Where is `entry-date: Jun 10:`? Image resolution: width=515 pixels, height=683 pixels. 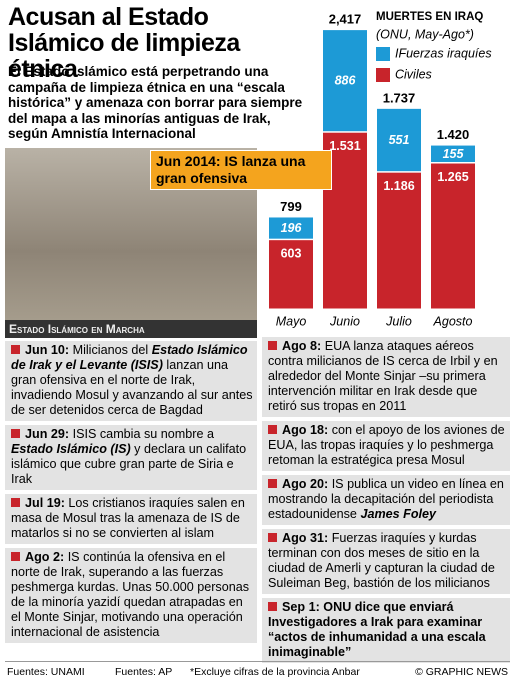 entry-date: Jun 10: is located at coordinates (47, 350).